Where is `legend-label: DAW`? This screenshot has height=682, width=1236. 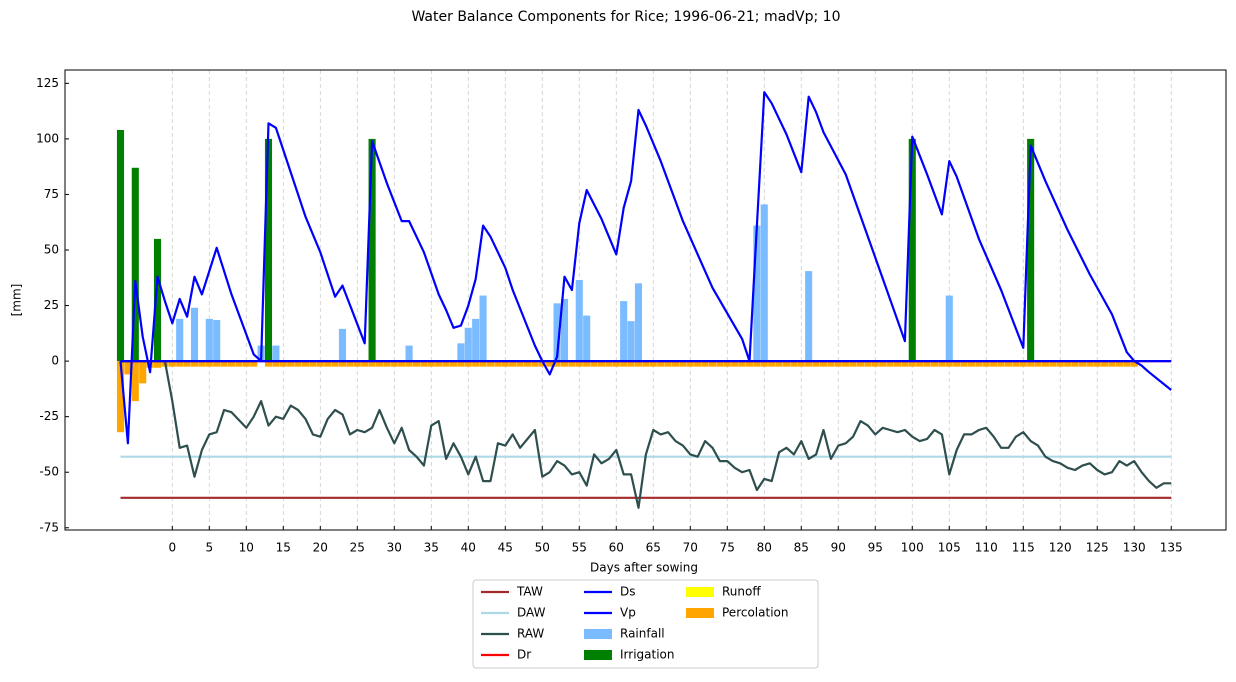 legend-label: DAW is located at coordinates (531, 613).